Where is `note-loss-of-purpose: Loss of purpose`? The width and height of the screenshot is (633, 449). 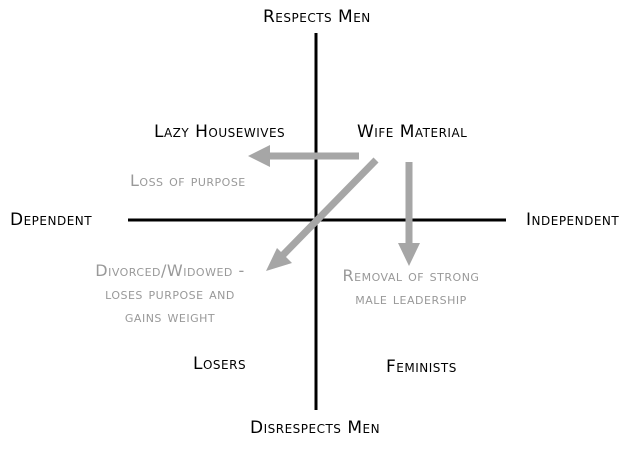 note-loss-of-purpose: Loss of purpose is located at coordinates (188, 180).